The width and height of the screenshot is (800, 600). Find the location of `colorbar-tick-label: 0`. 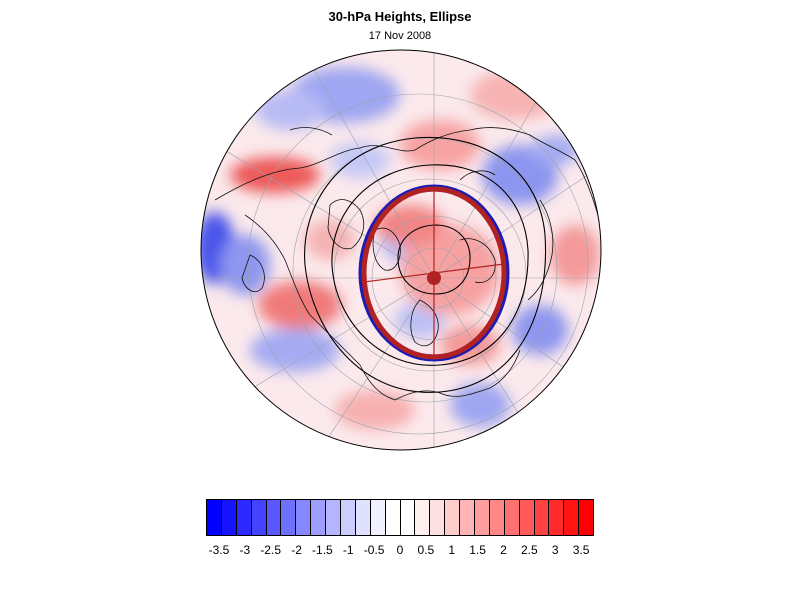

colorbar-tick-label: 0 is located at coordinates (400, 550).